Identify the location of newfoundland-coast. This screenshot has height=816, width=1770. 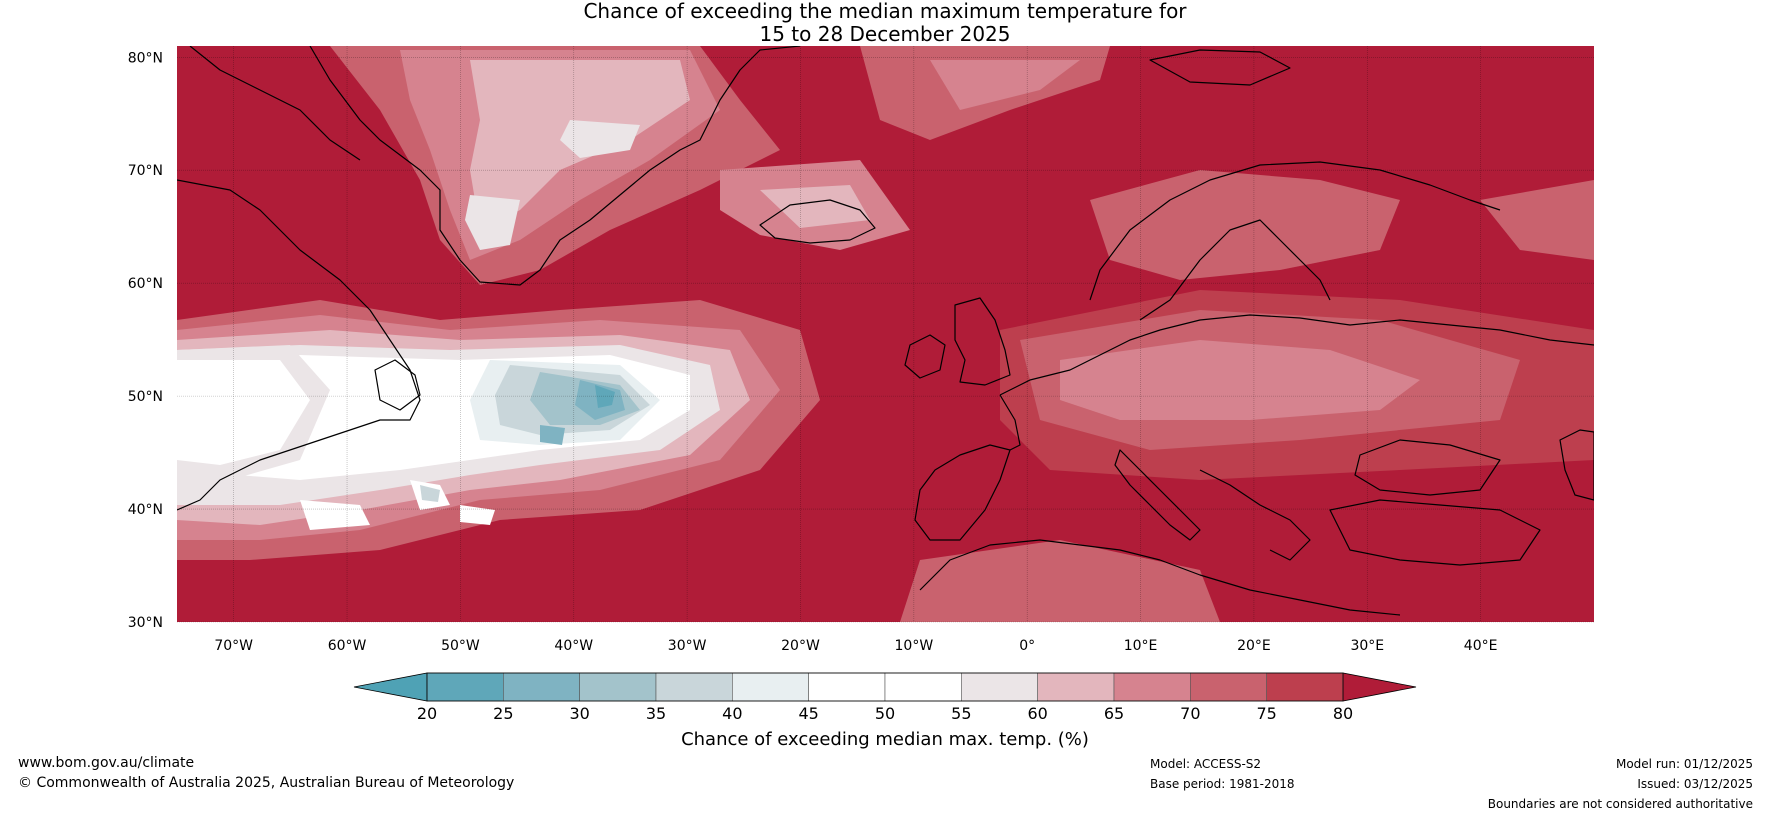
(397, 385).